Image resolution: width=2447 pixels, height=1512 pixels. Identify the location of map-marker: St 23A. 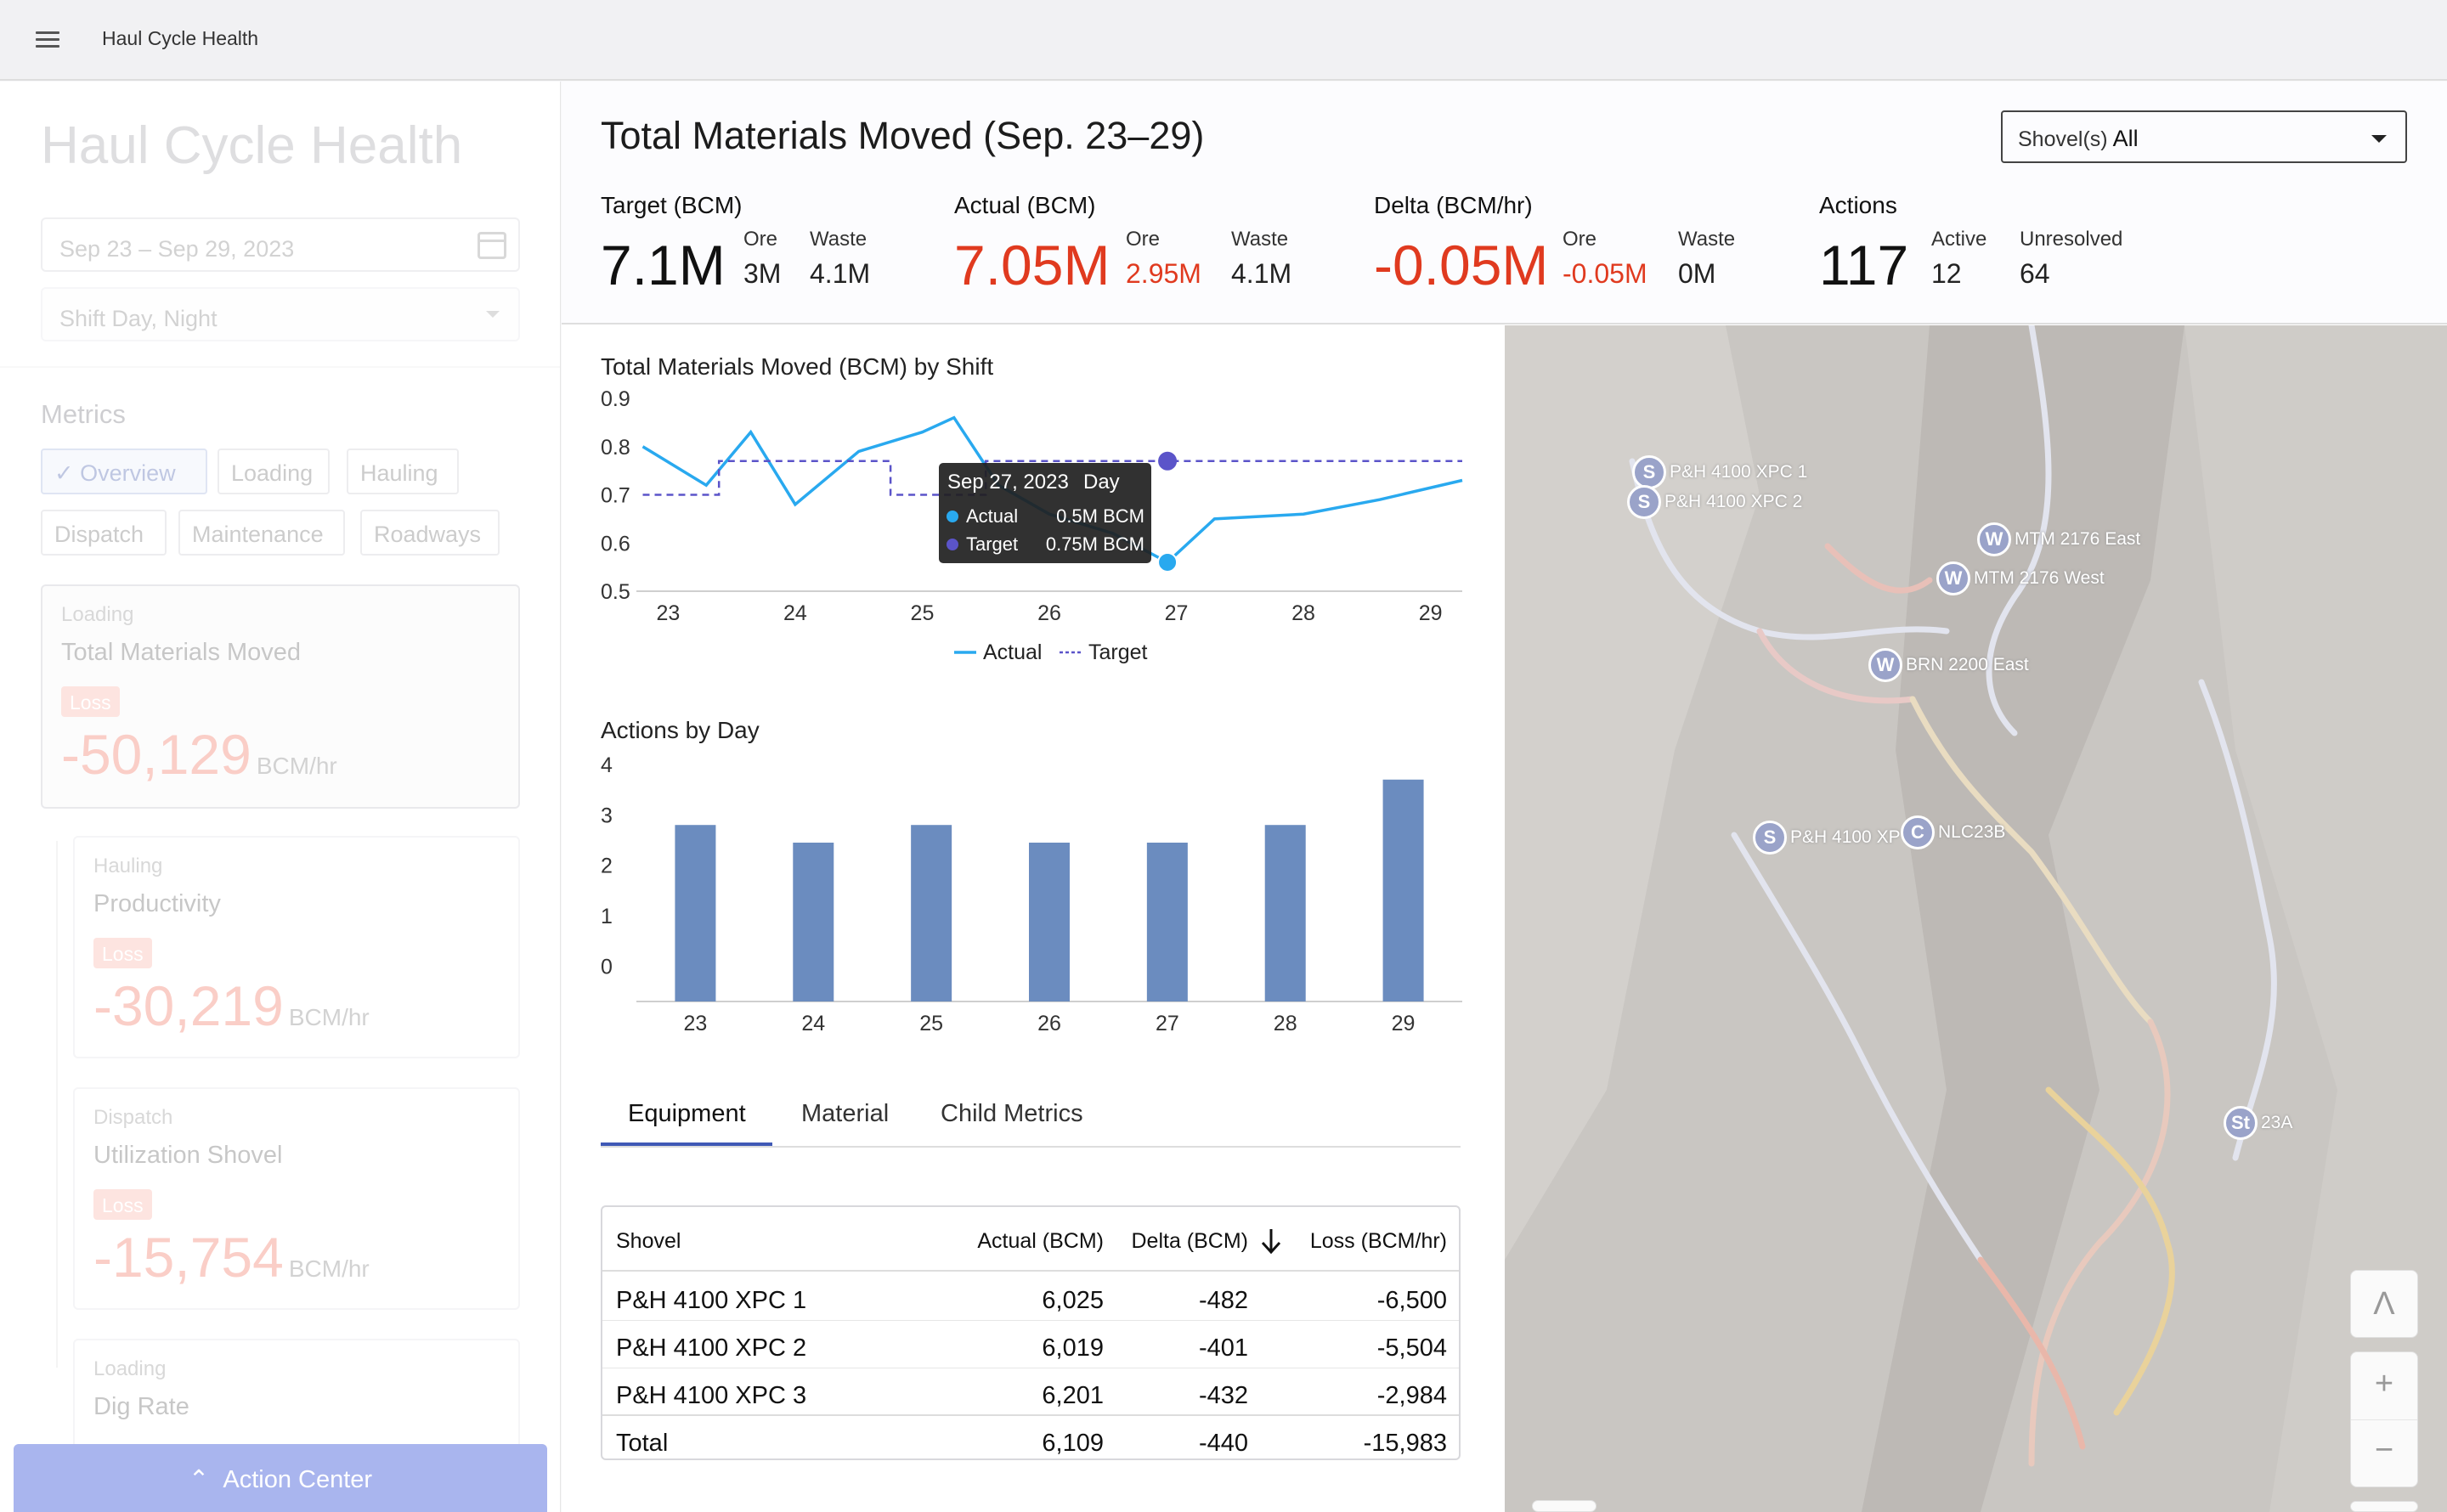
(2258, 1123).